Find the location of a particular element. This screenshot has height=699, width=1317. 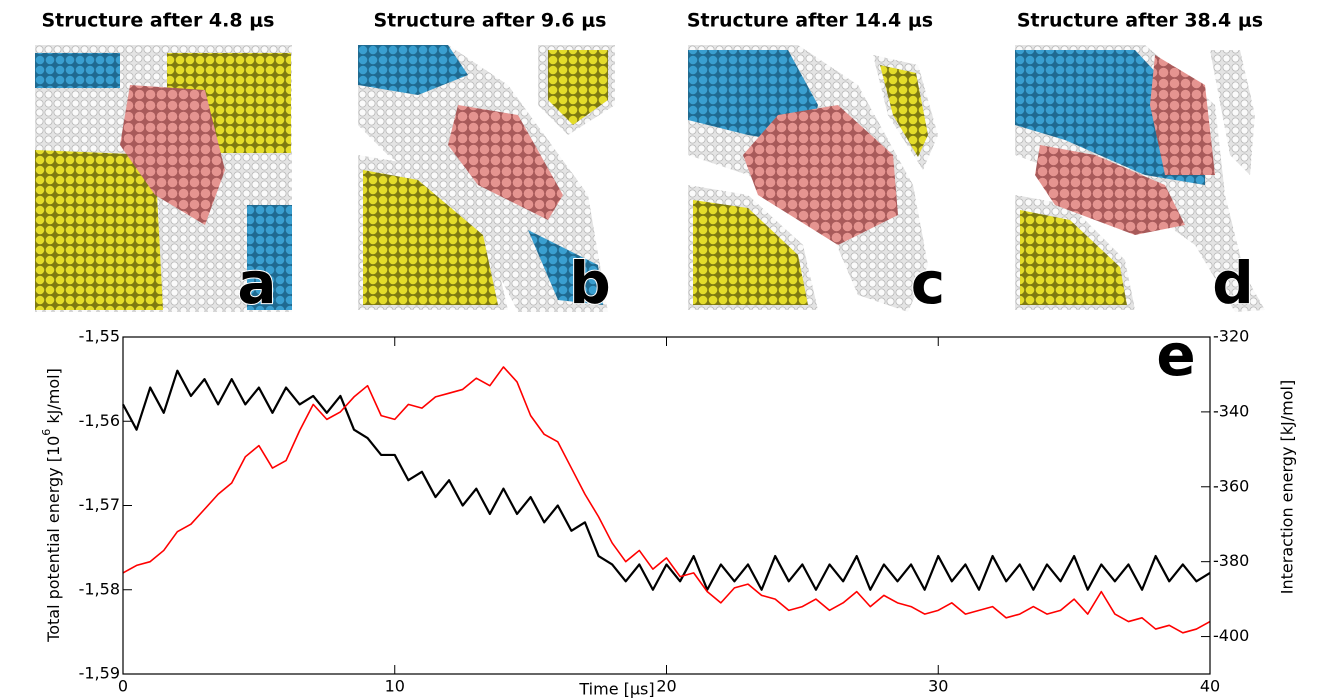

panel-title: Structure after 38.4 μs is located at coordinates (1140, 21).